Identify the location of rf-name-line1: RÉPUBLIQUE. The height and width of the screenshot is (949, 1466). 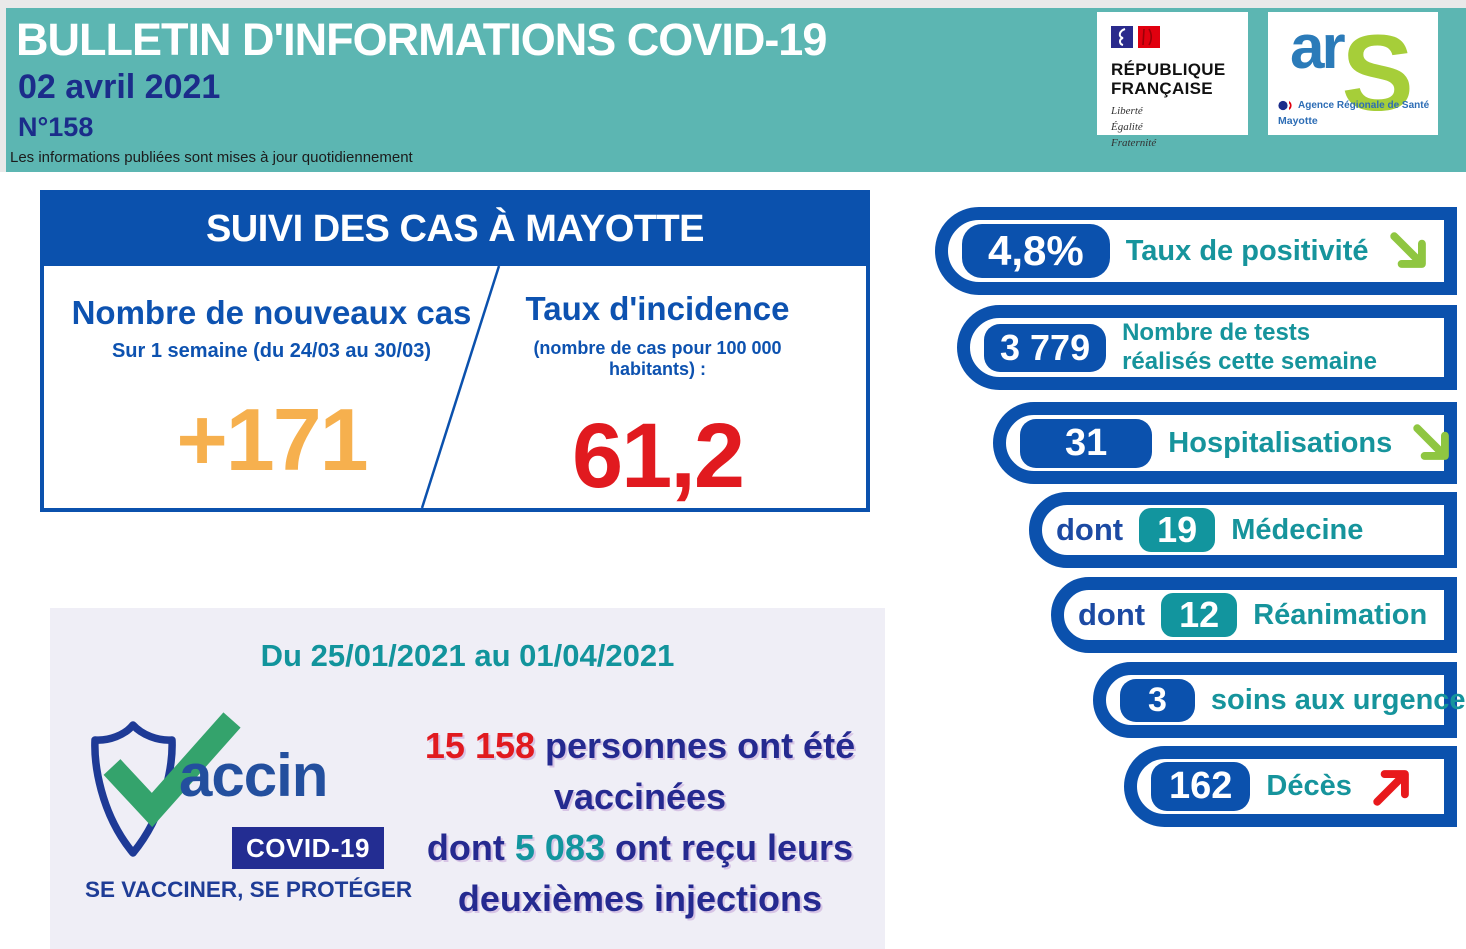
(1168, 69).